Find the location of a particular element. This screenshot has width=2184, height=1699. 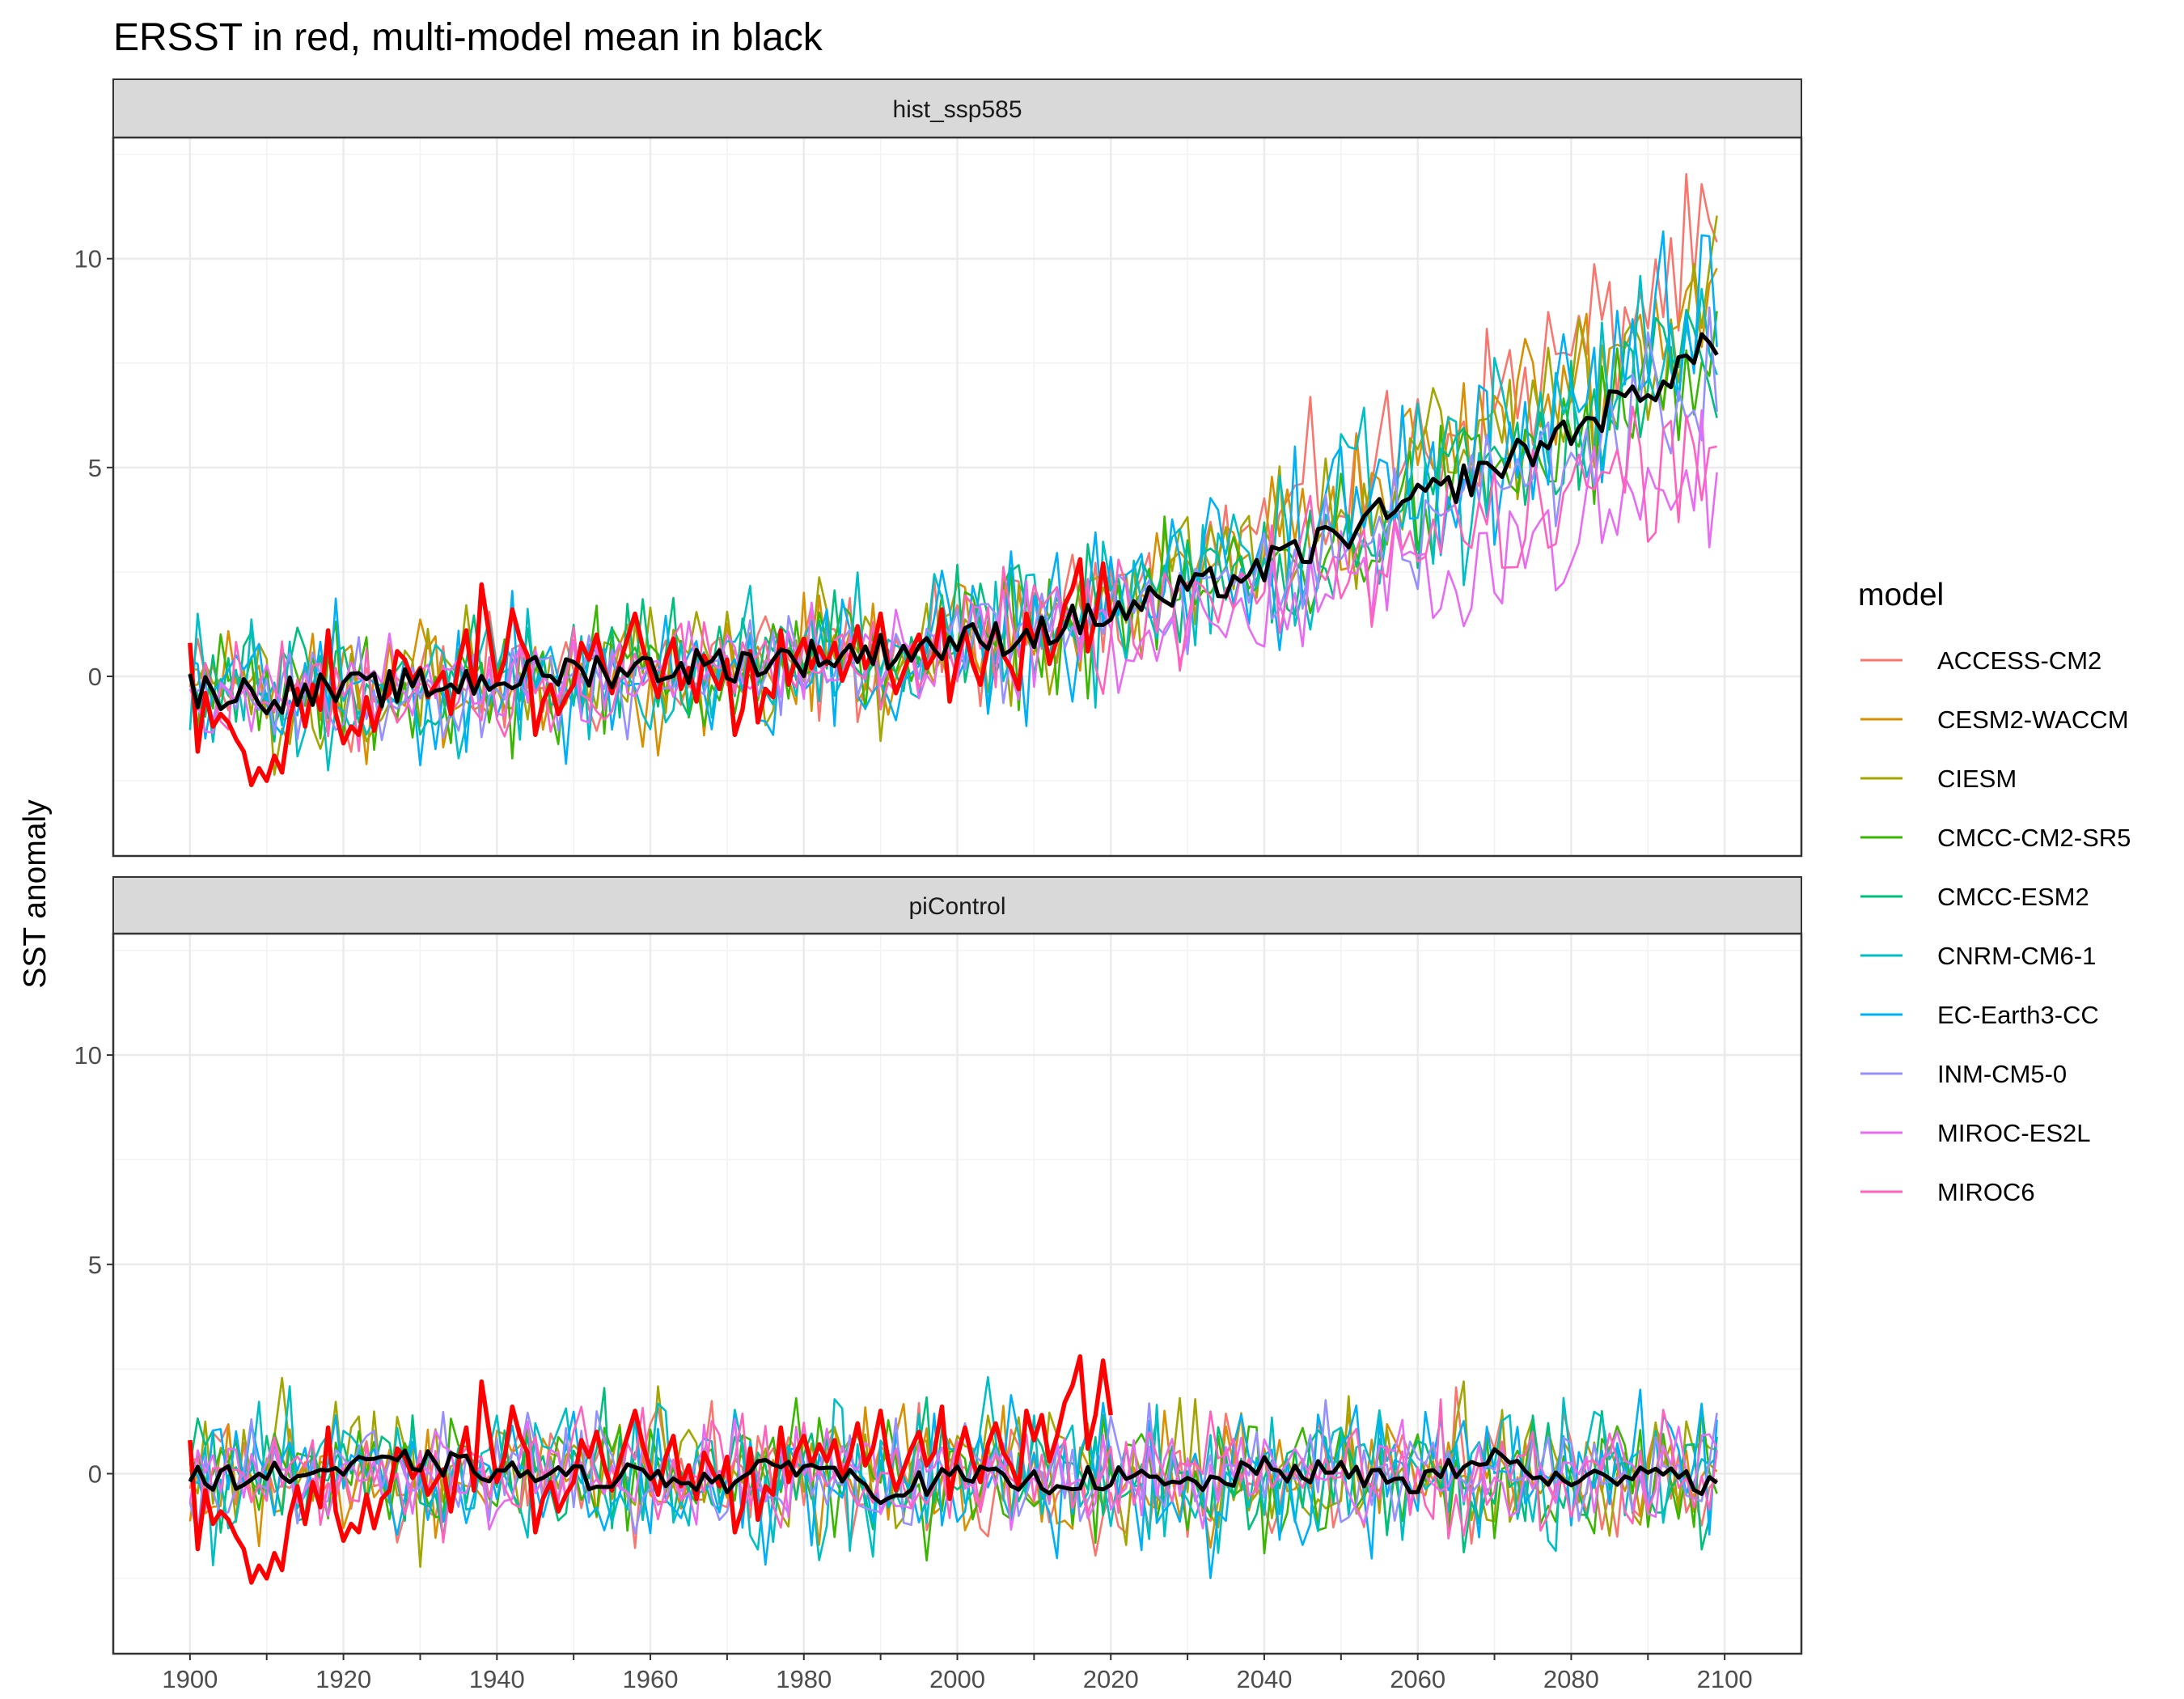

x-tick-label: 1980 is located at coordinates (804, 1679).